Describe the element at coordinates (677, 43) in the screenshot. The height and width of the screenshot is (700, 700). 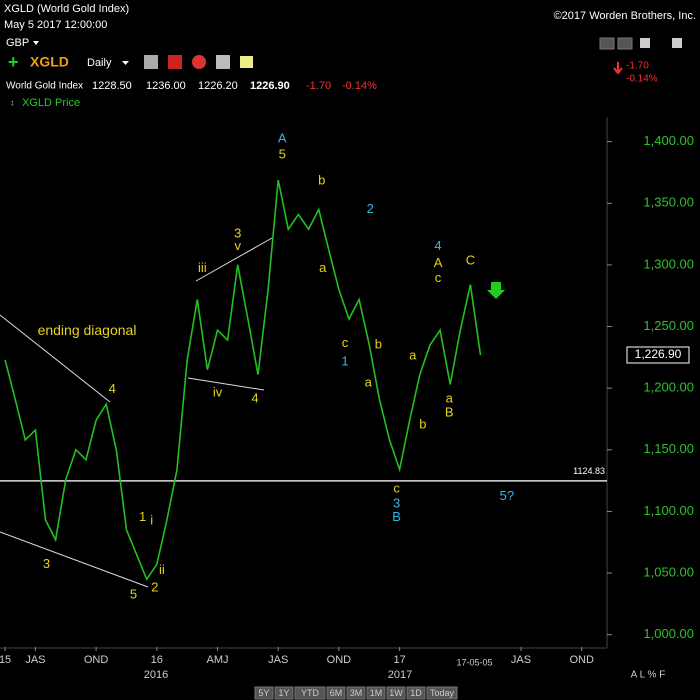
I see `close-button` at that location.